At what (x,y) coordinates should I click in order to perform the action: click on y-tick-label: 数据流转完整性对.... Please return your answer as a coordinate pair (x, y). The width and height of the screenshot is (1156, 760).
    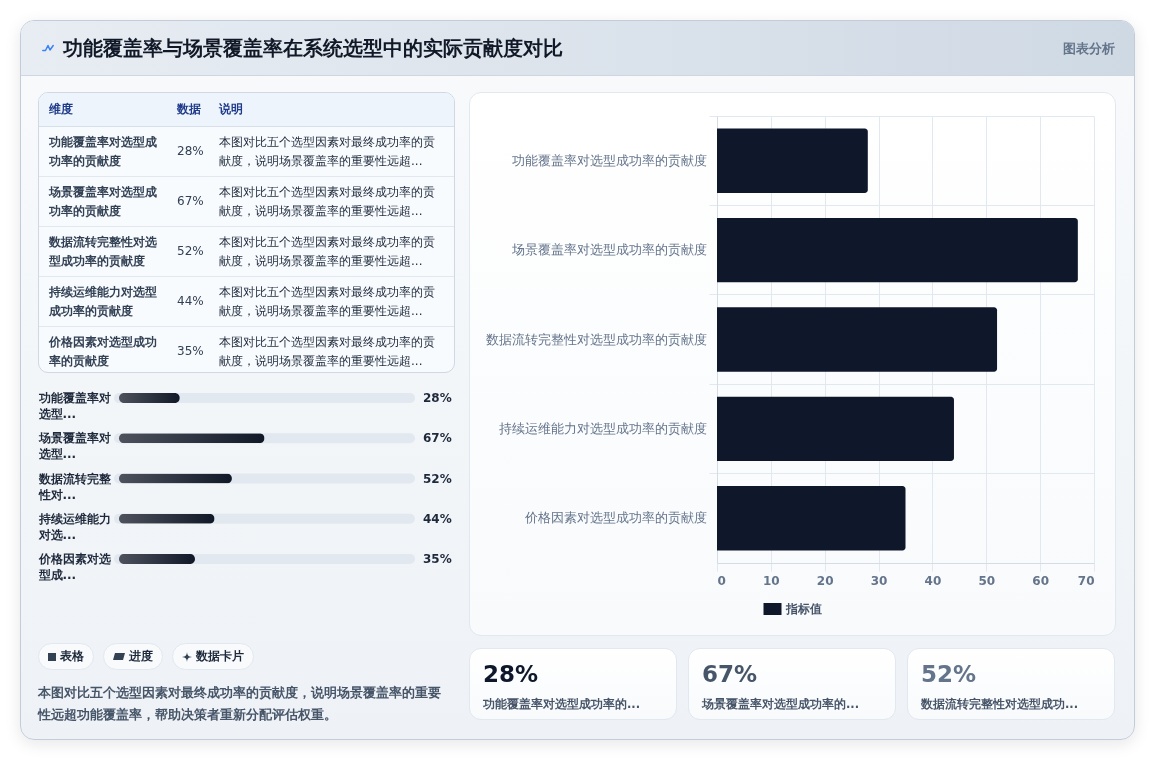
    Looking at the image, I should click on (74, 486).